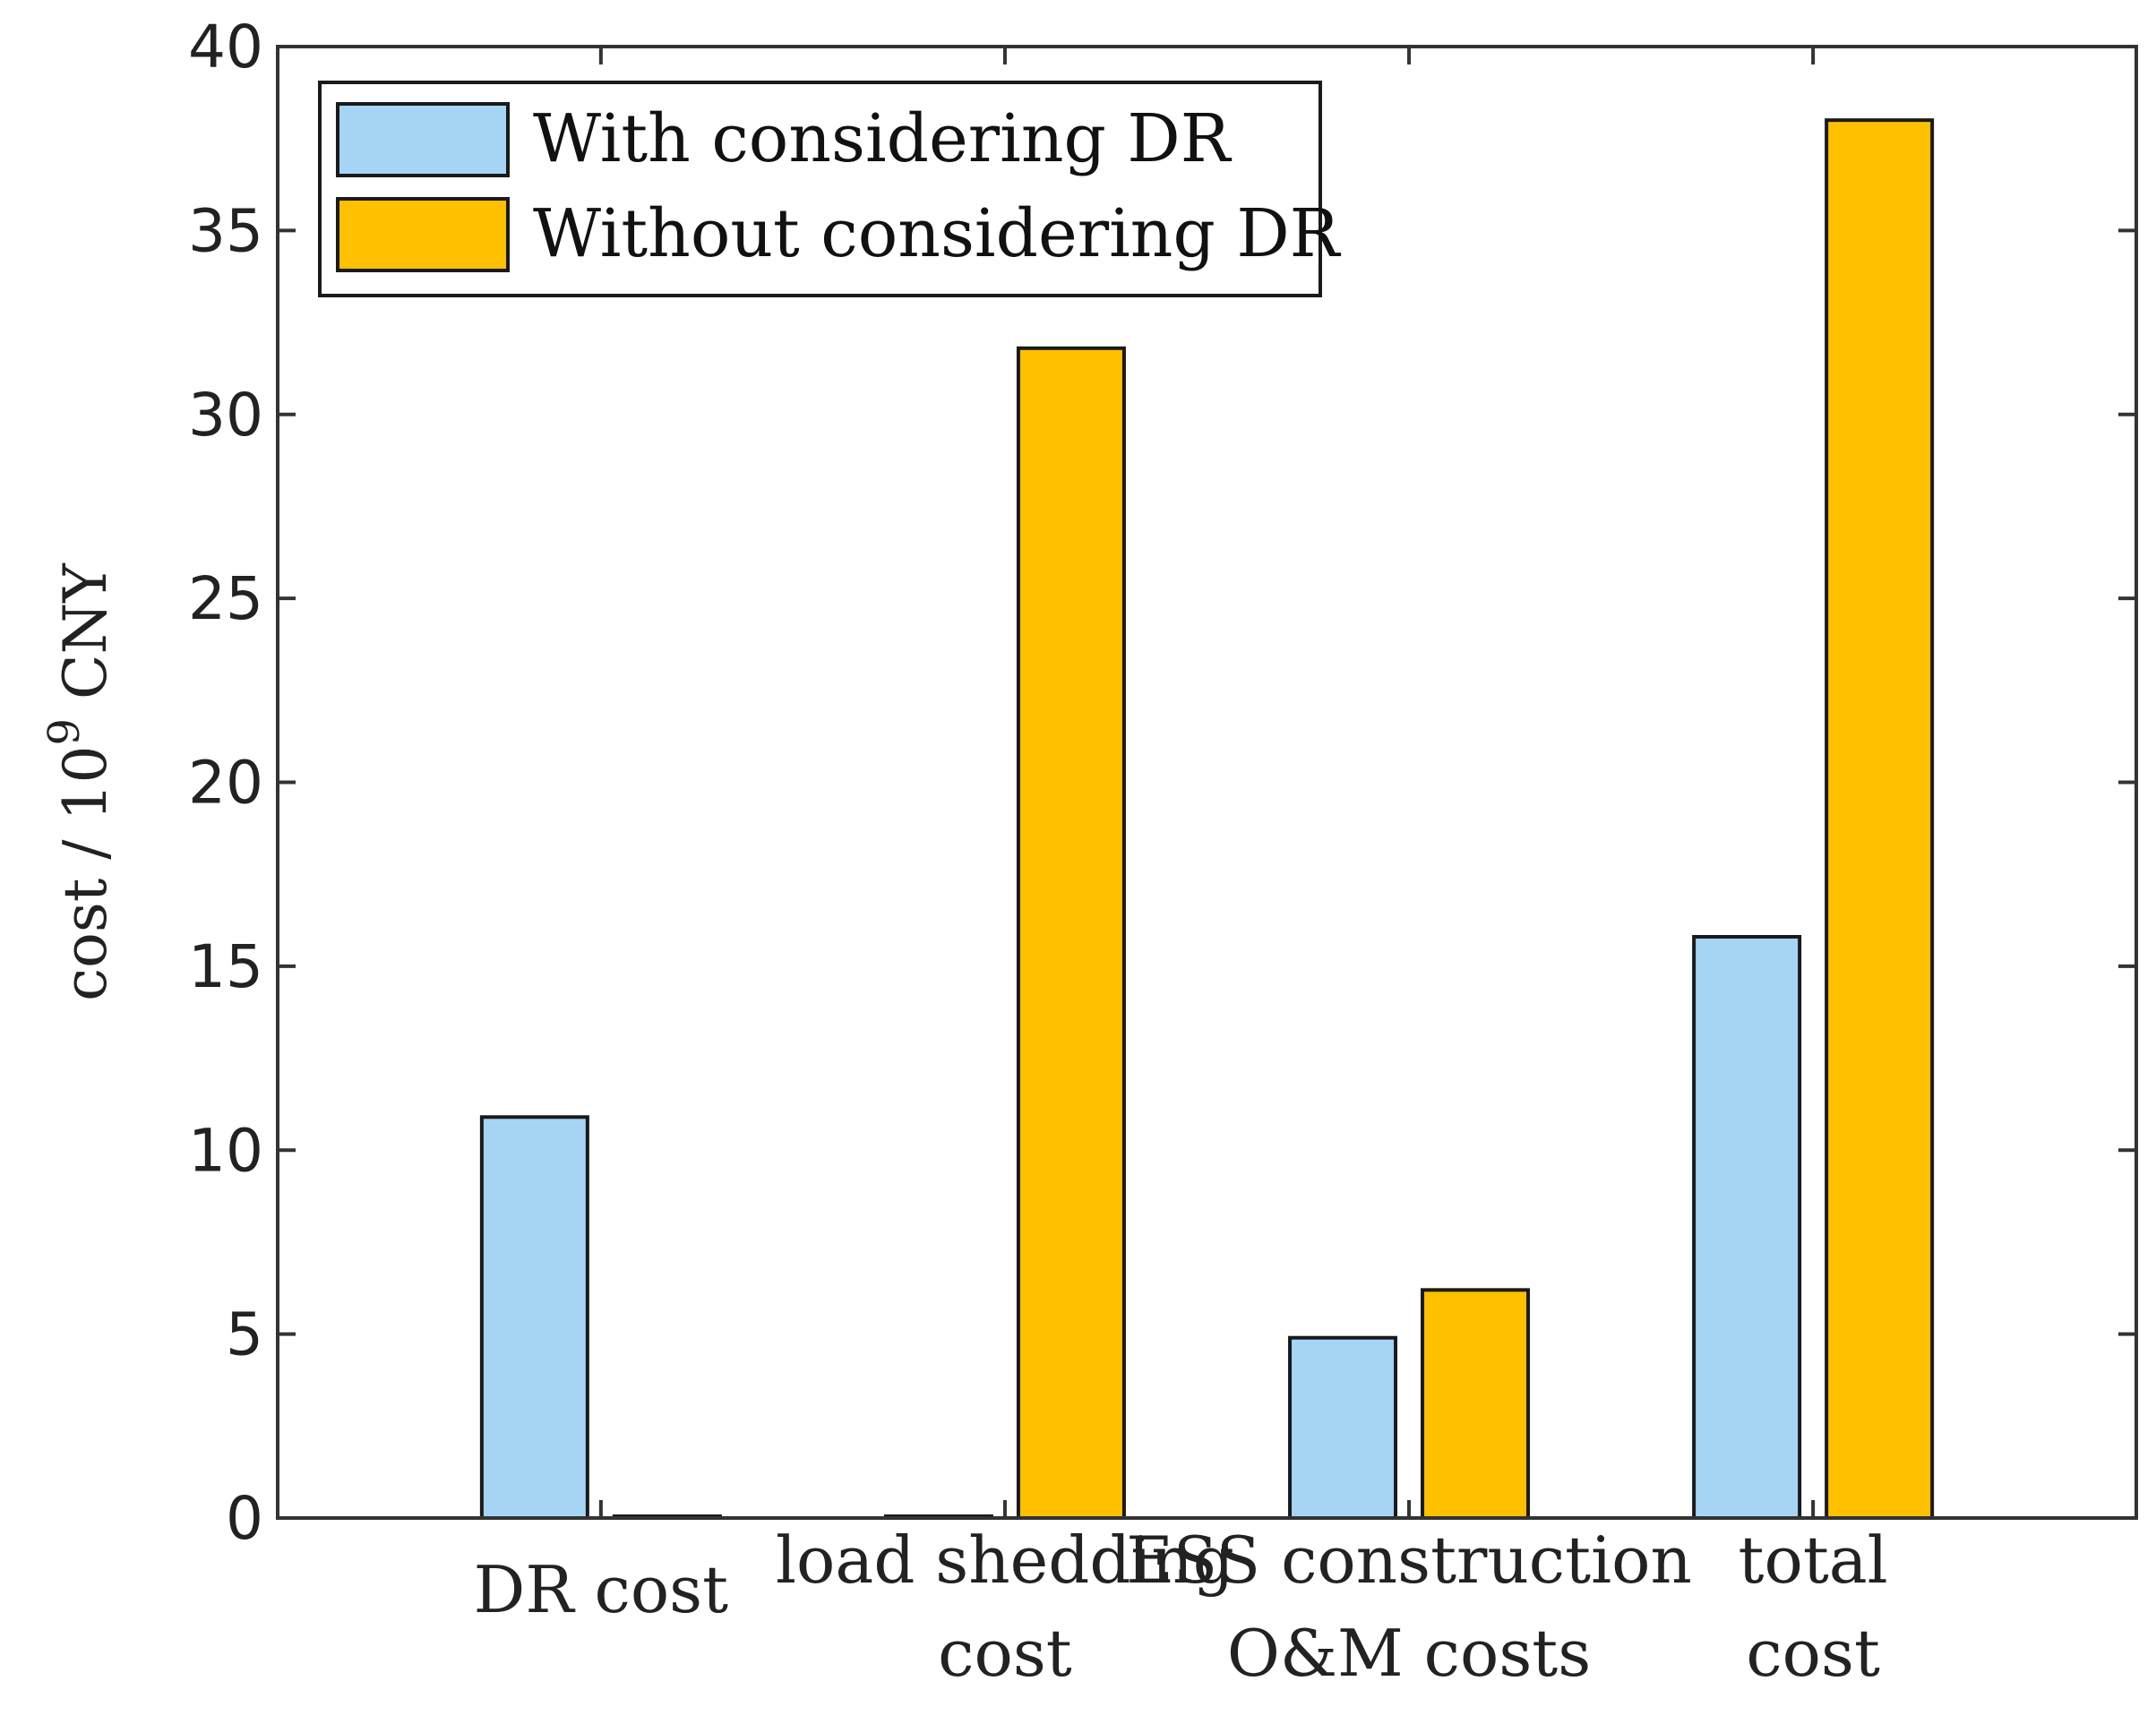 Image resolution: width=2156 pixels, height=1724 pixels. What do you see at coordinates (225, 47) in the screenshot?
I see `y-tick-label-40: 40` at bounding box center [225, 47].